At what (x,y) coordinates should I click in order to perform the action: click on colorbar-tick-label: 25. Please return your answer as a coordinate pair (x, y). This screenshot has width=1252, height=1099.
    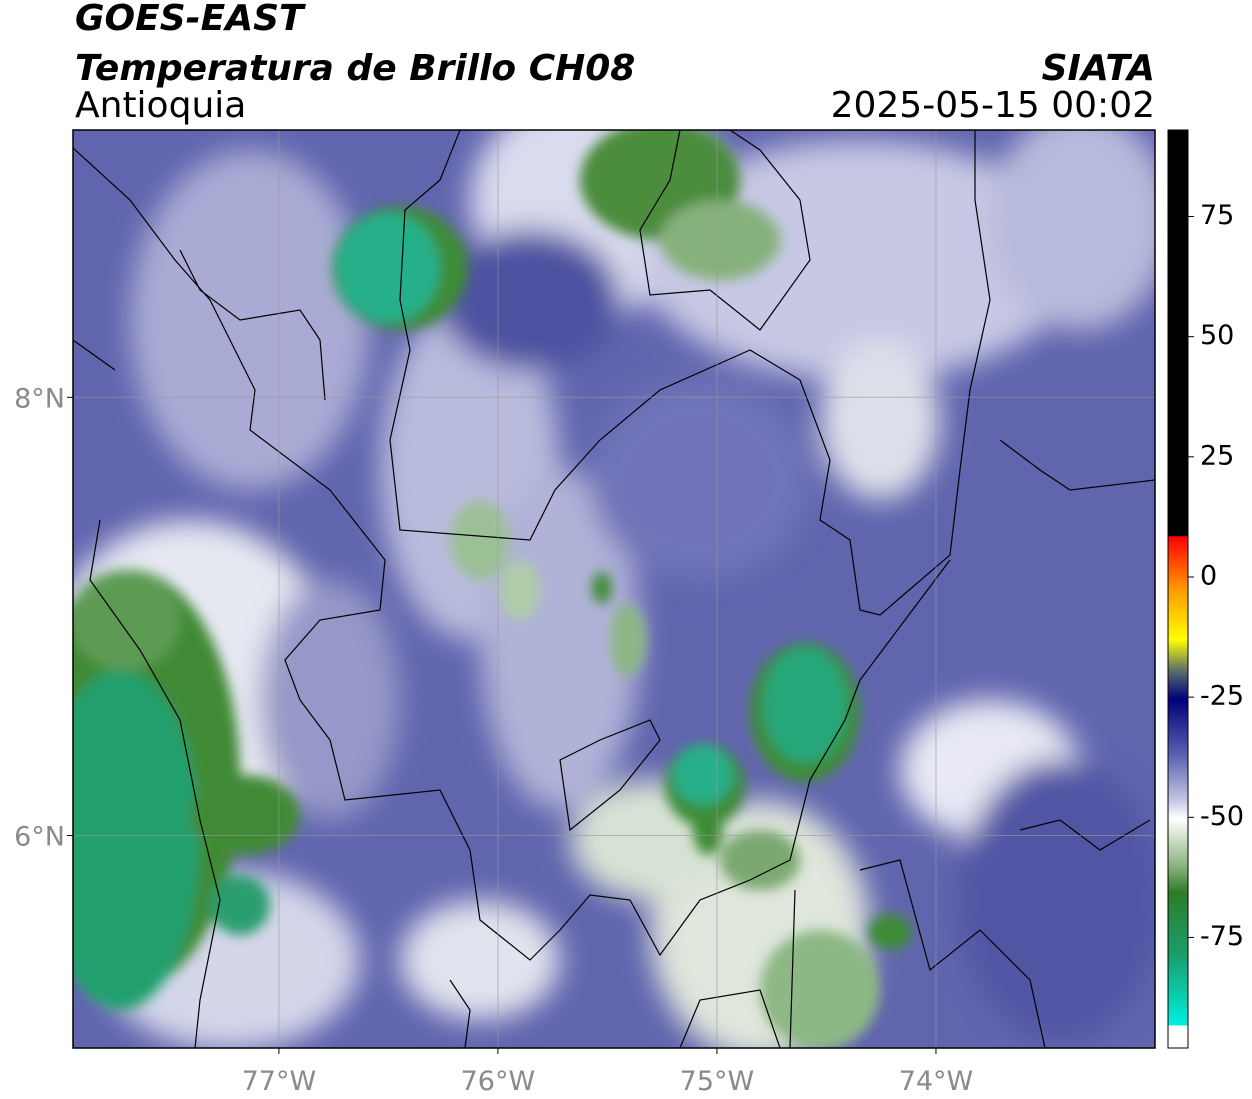
    Looking at the image, I should click on (1217, 455).